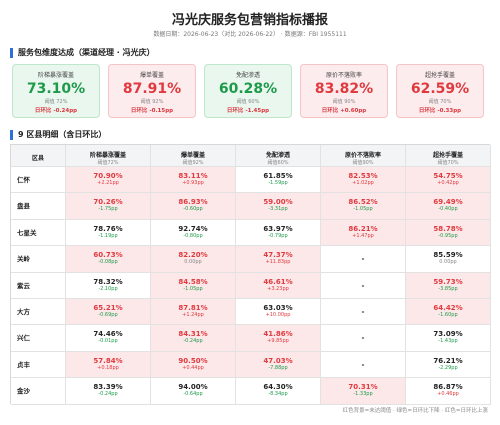  I want to click on cell-value: 87.81%, so click(193, 308).